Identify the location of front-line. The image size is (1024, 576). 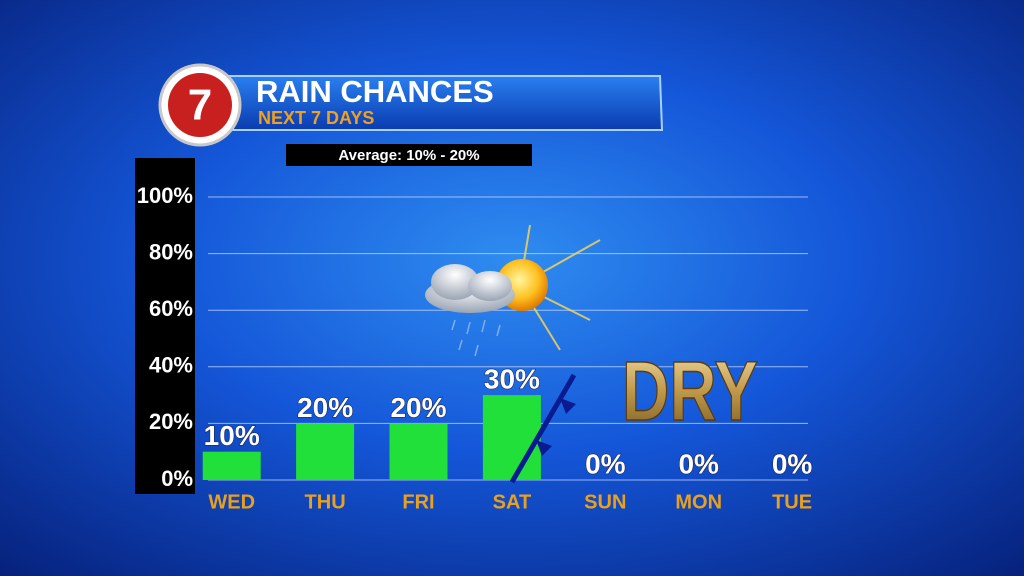
(543, 428).